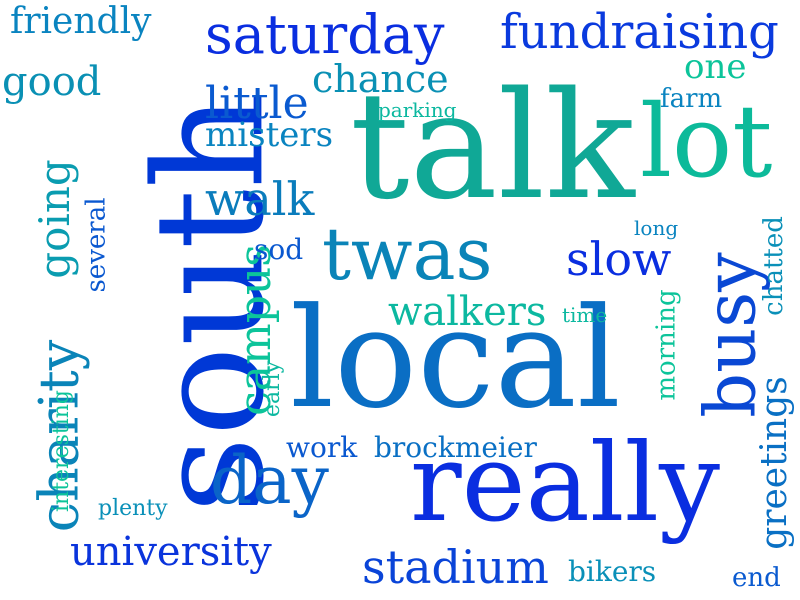 This screenshot has width=800, height=600. What do you see at coordinates (666, 345) in the screenshot?
I see `word-morning: morning` at bounding box center [666, 345].